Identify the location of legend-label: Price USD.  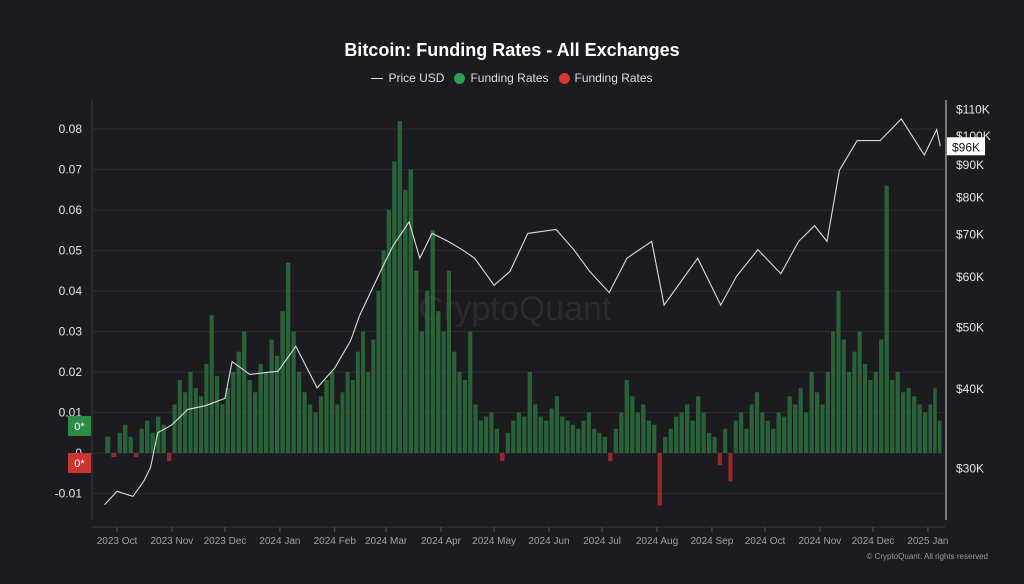
(416, 78).